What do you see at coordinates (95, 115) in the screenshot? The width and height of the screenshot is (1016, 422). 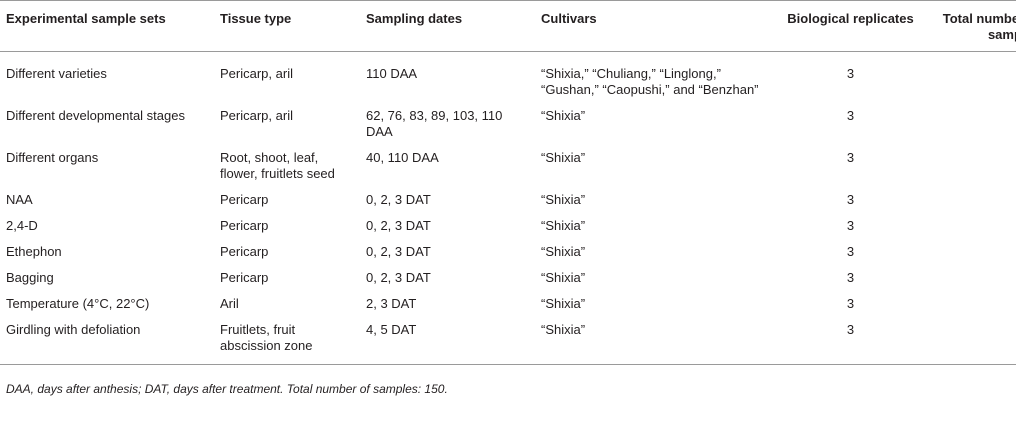 I see `cell-sample-set: Different developmental stages` at bounding box center [95, 115].